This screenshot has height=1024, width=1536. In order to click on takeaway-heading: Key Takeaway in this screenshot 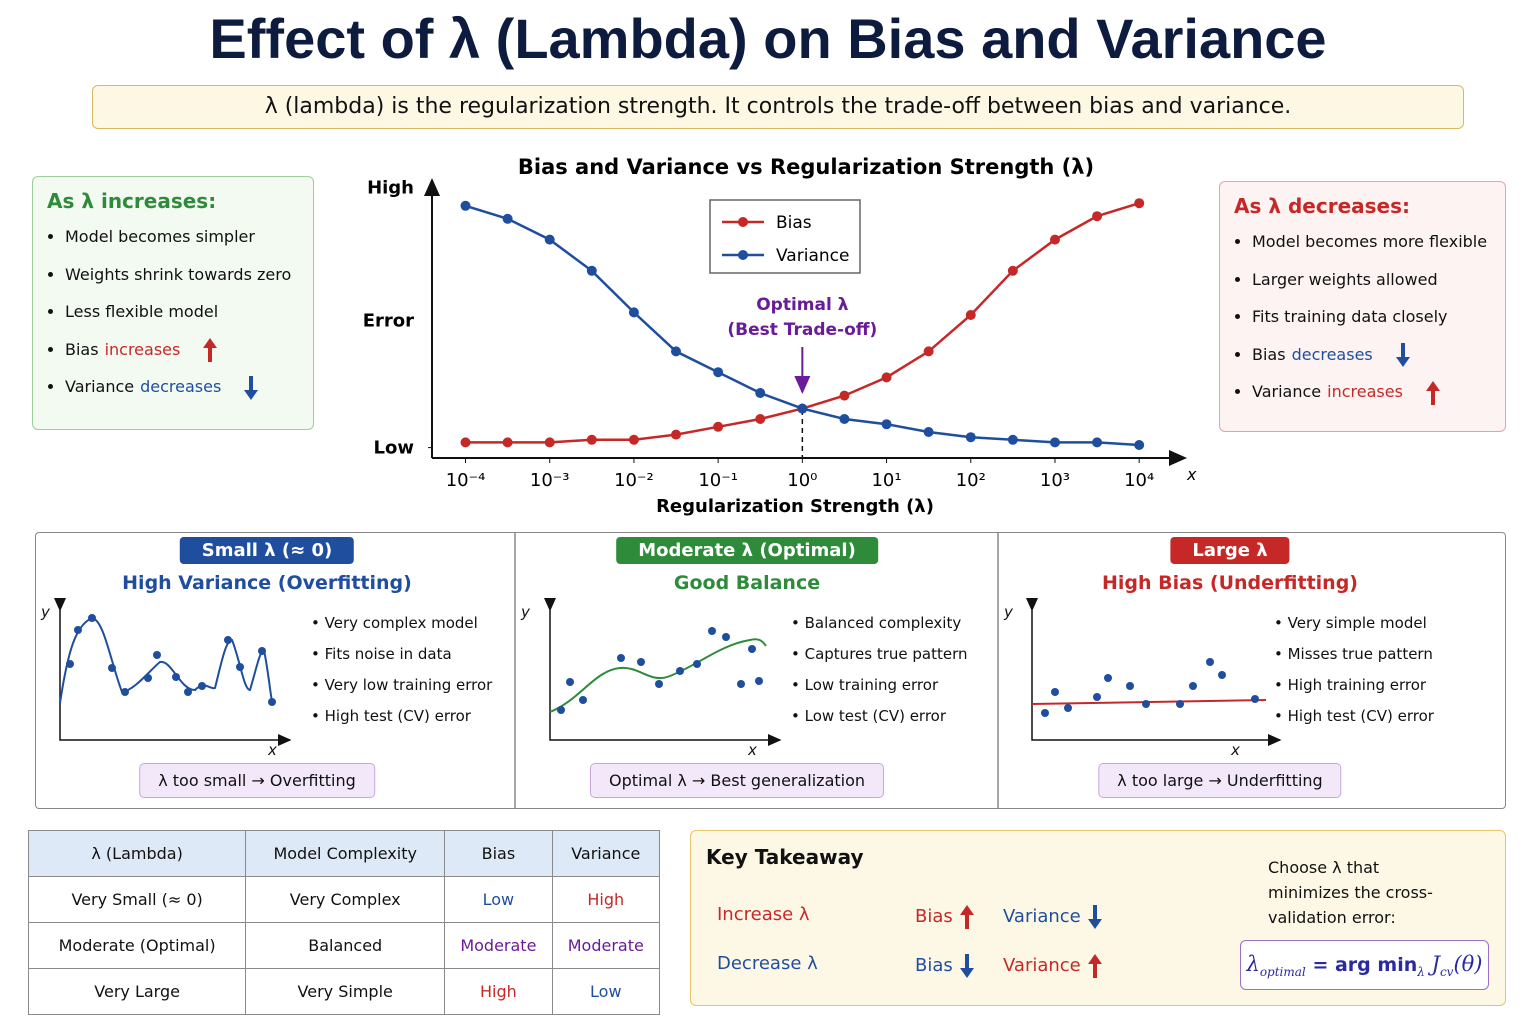, I will do `click(785, 857)`.